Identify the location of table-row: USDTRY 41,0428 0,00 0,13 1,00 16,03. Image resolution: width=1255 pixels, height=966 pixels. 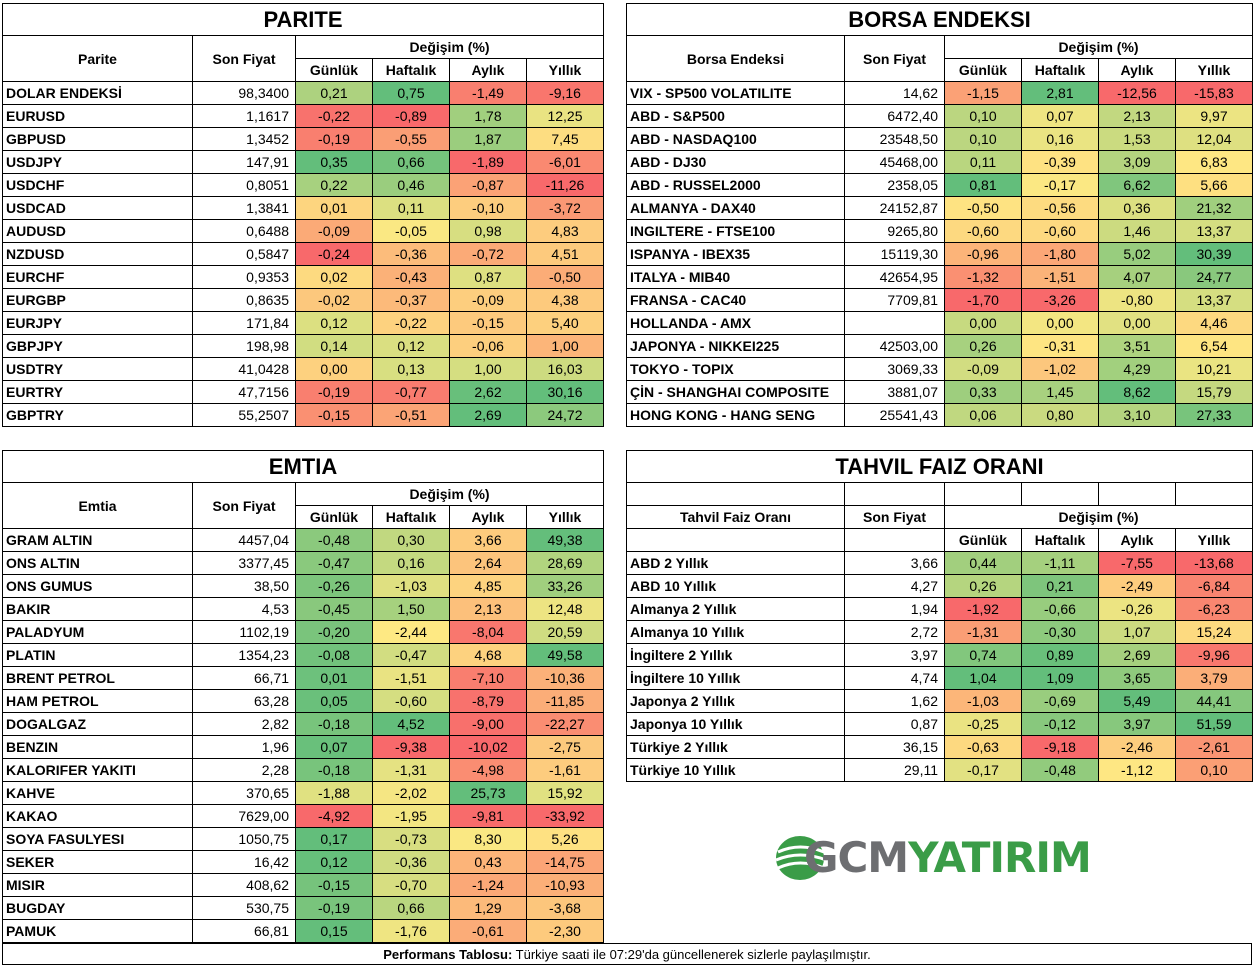
(303, 369).